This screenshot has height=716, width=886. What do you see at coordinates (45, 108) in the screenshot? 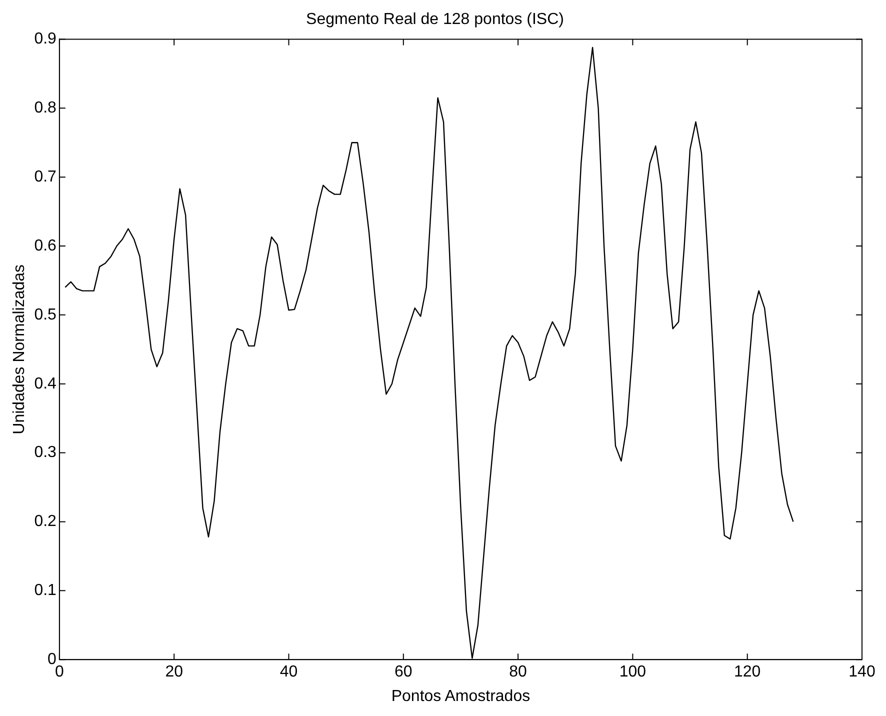
I see `y-tick-label: 0.8` at bounding box center [45, 108].